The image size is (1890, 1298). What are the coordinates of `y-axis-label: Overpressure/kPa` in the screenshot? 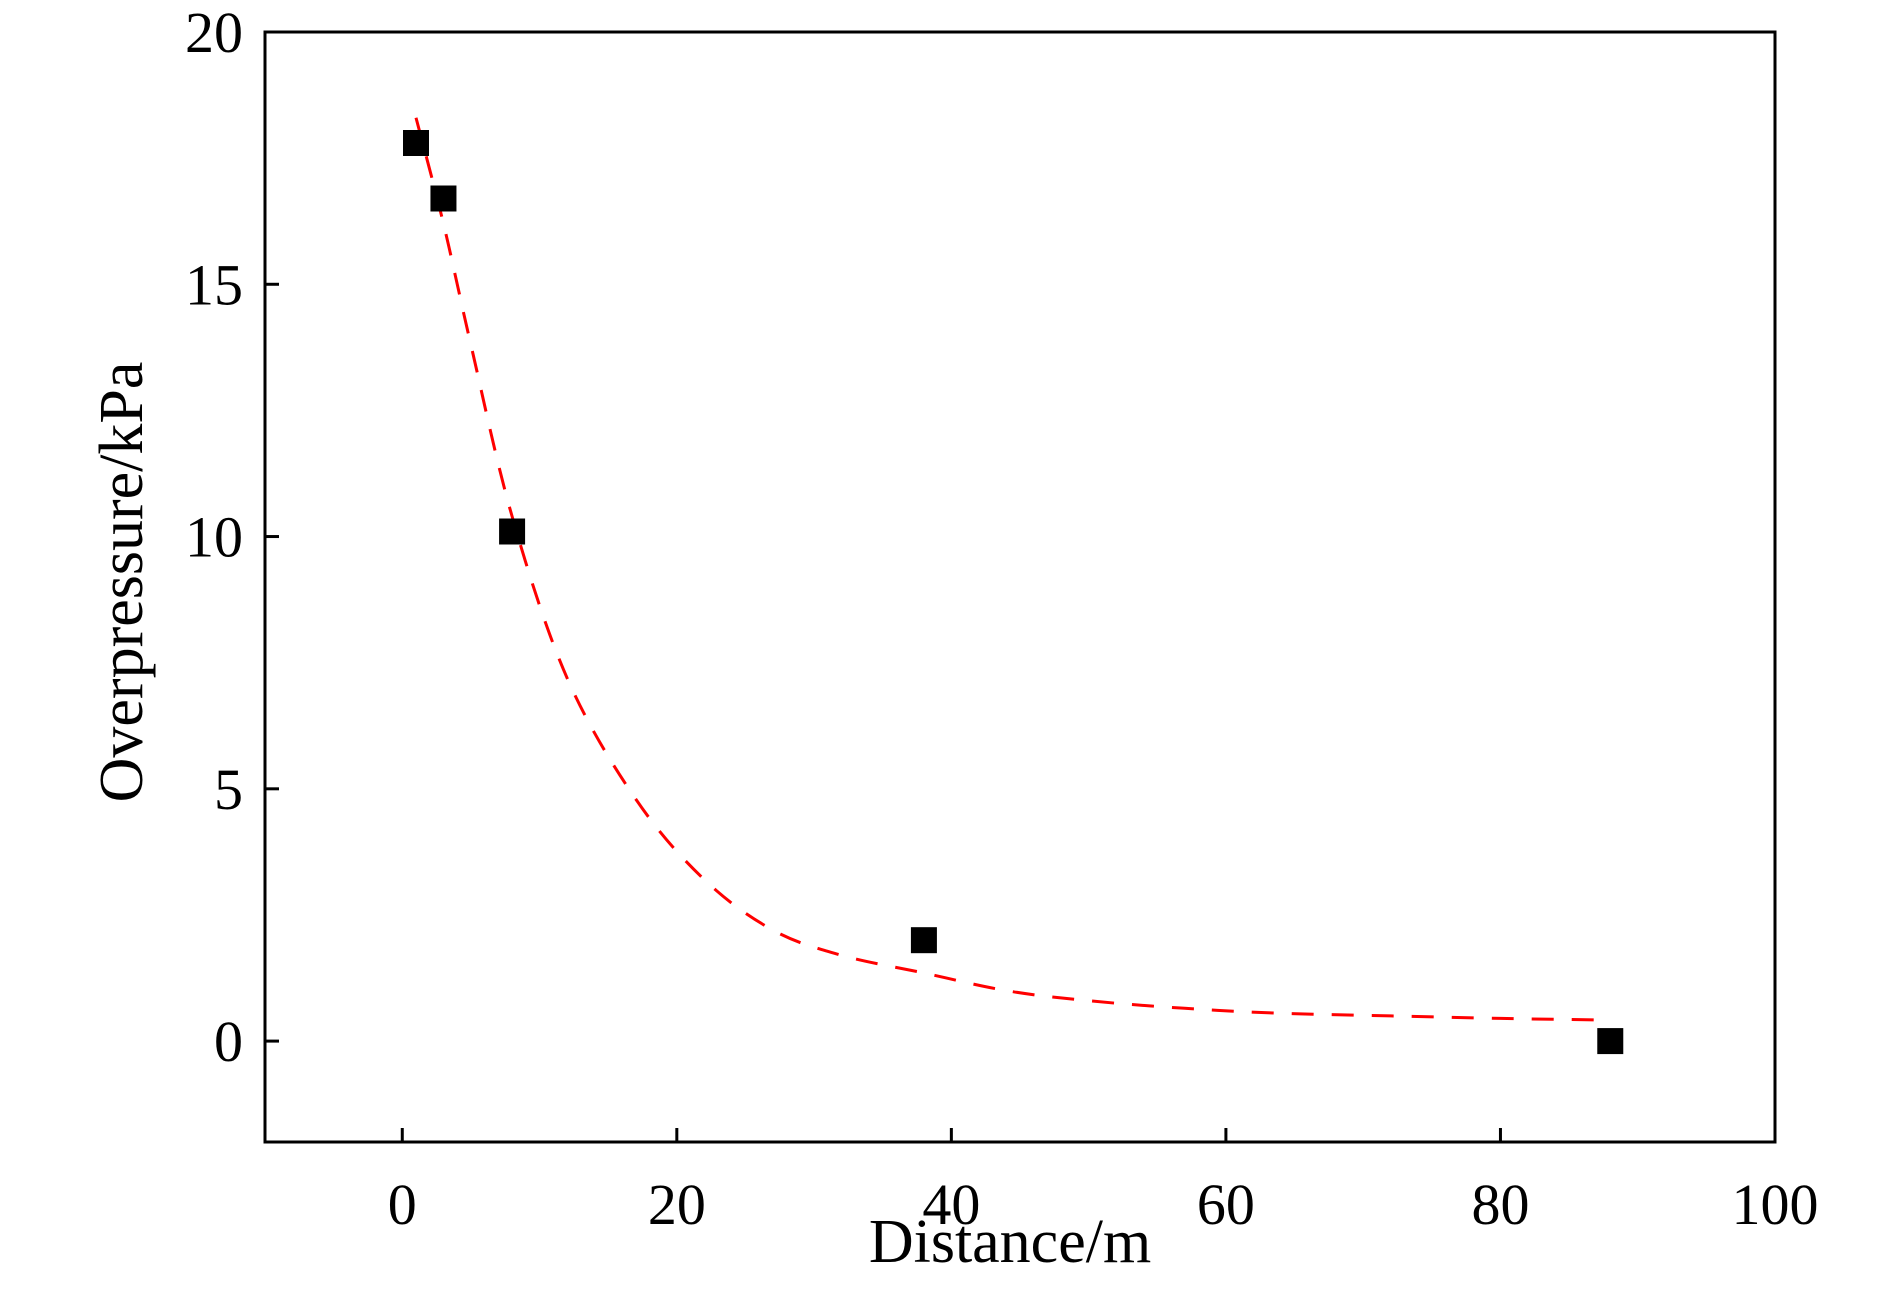 It's located at (122, 582).